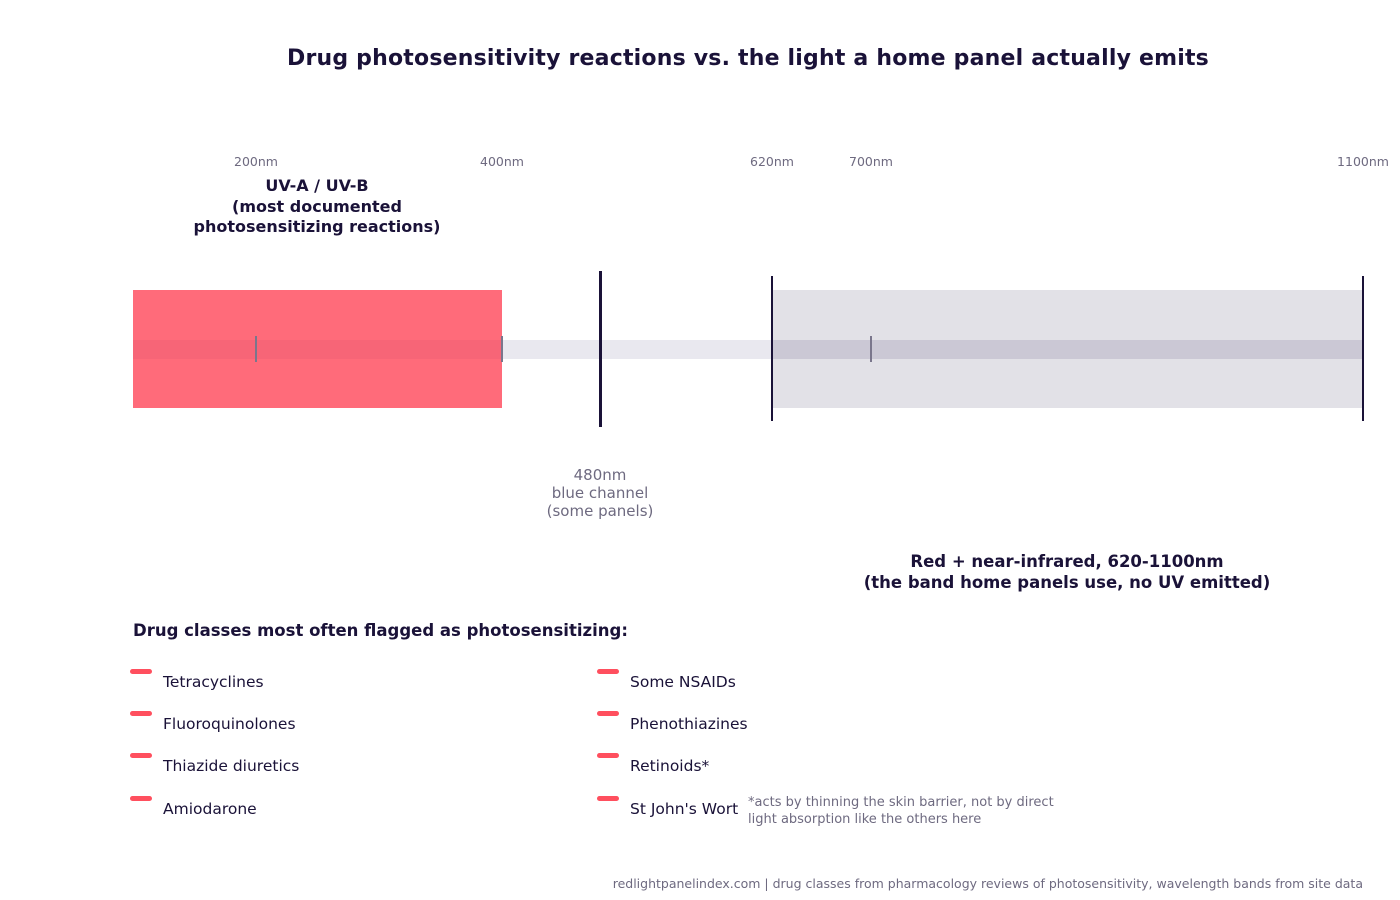 This screenshot has width=1400, height=900. I want to click on band-end-1100nm-marker, so click(1363, 348).